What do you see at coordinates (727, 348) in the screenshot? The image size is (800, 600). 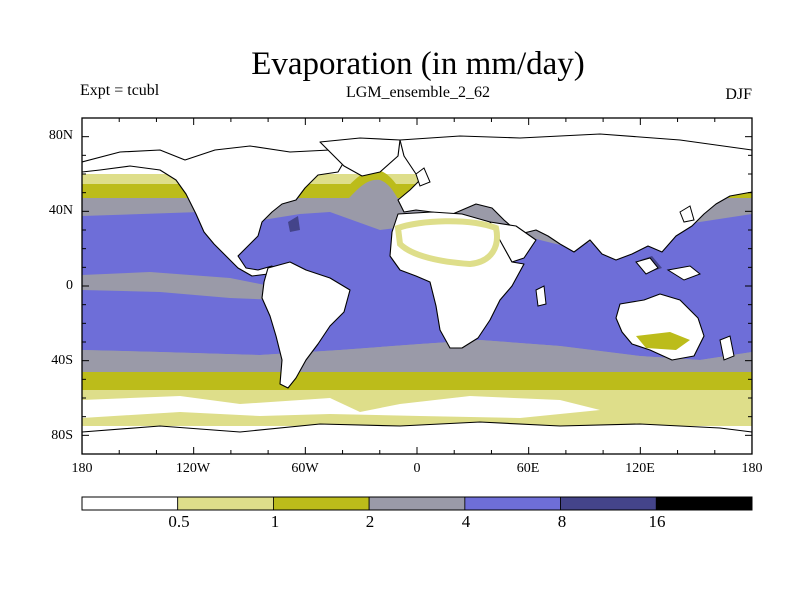 I see `island-new-zealand` at bounding box center [727, 348].